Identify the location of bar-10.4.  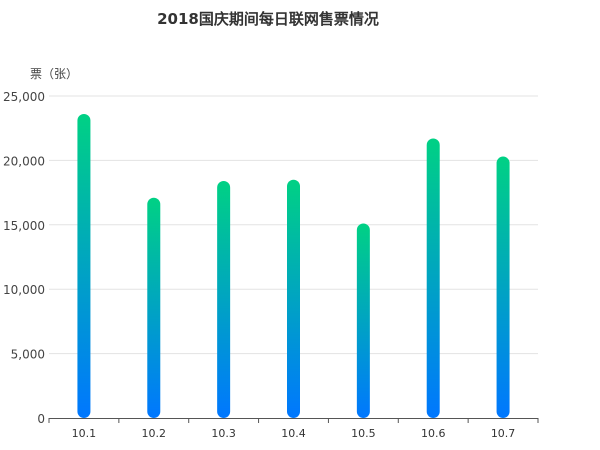
(293, 298).